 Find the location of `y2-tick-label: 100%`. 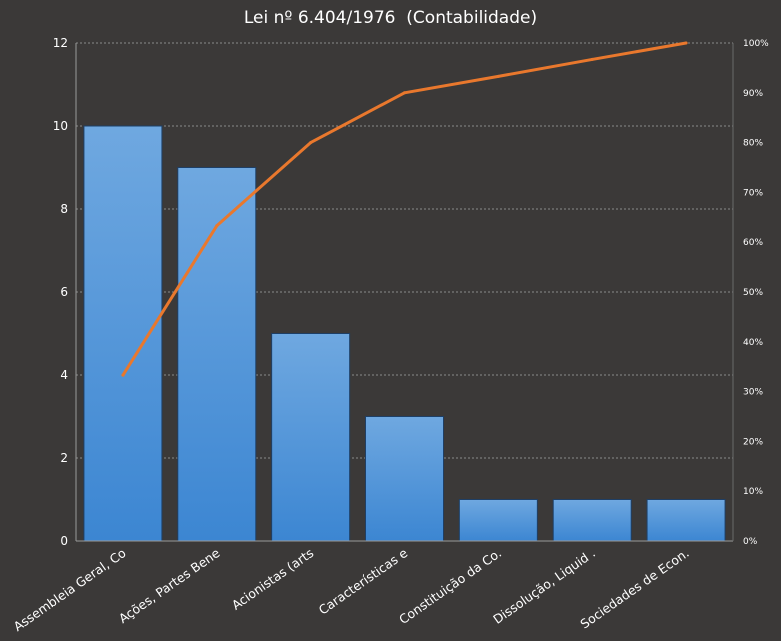

y2-tick-label: 100% is located at coordinates (756, 44).